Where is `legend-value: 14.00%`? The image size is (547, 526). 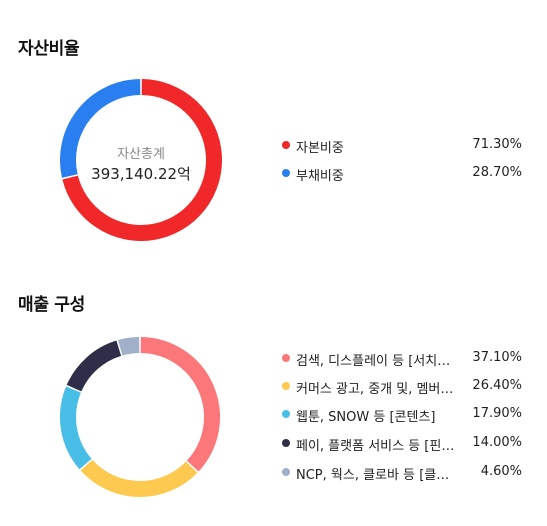
legend-value: 14.00% is located at coordinates (497, 442).